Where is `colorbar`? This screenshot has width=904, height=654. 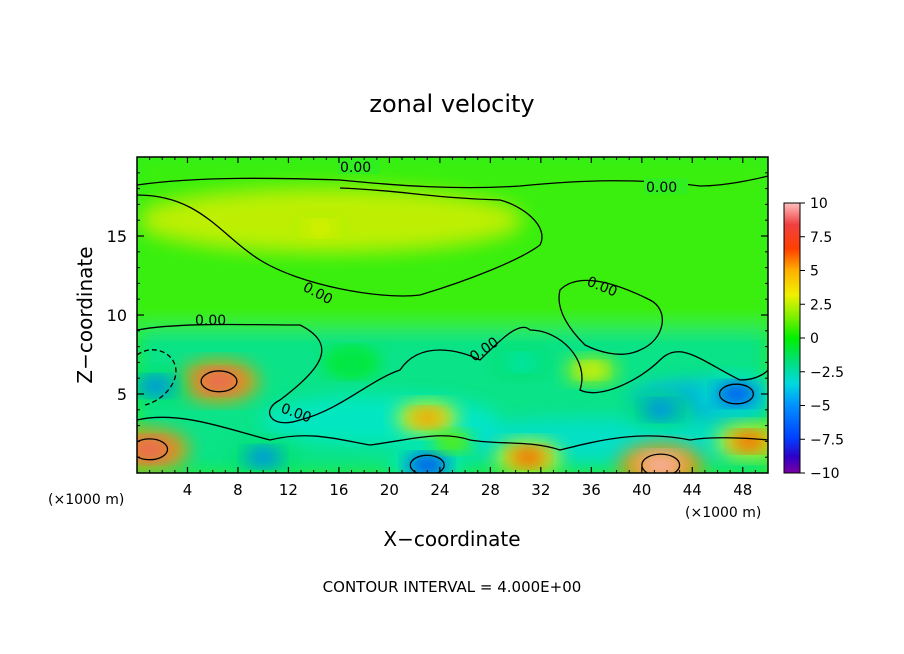 colorbar is located at coordinates (792, 338).